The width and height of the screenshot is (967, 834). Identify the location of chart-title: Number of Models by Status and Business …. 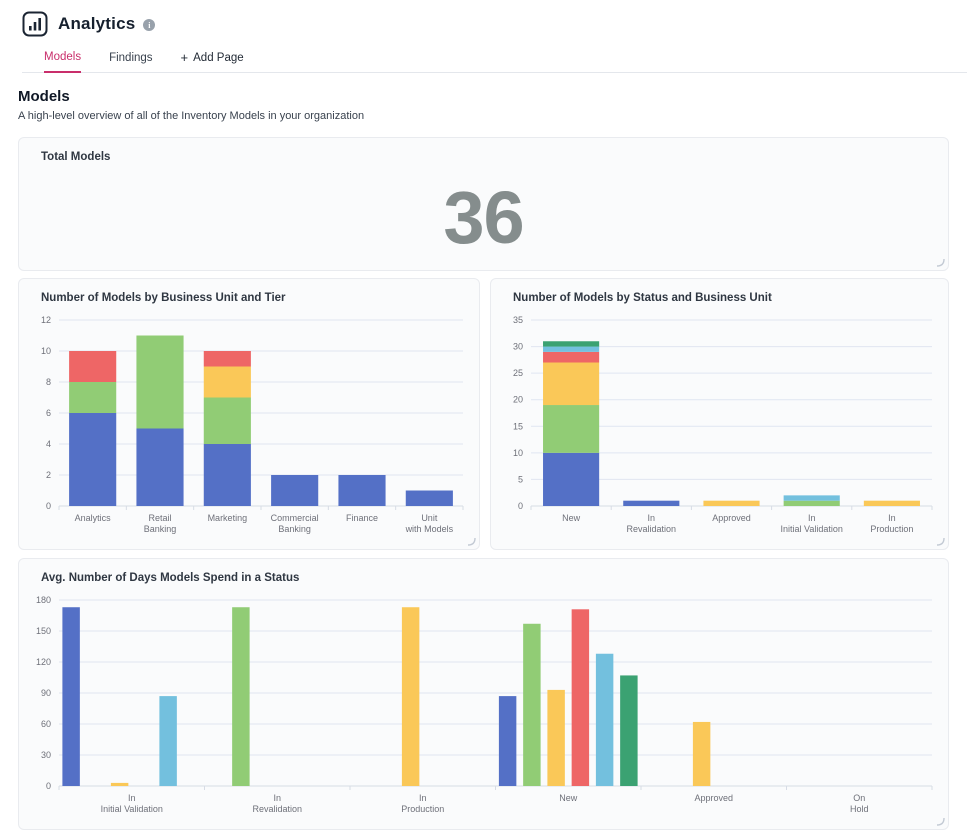
(642, 298).